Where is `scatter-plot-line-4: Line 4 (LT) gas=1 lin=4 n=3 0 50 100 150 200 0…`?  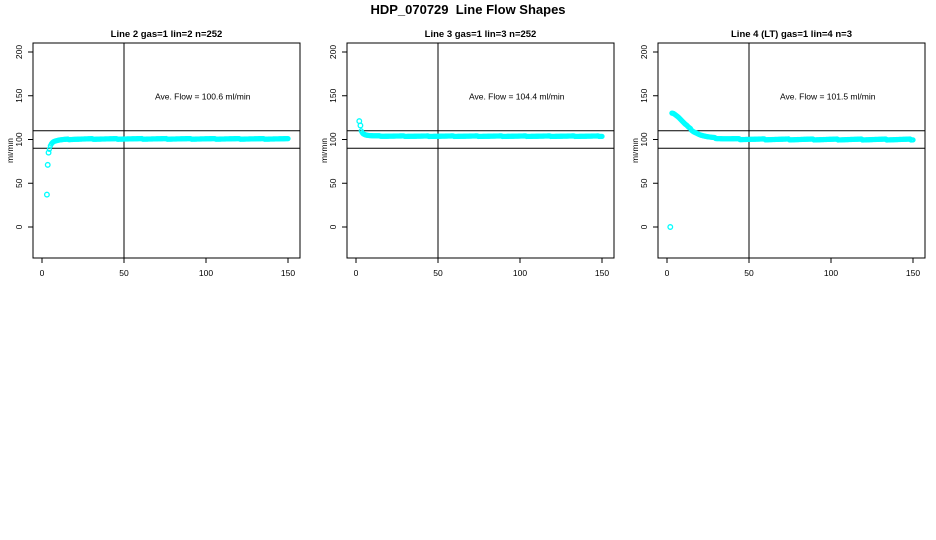 scatter-plot-line-4: Line 4 (LT) gas=1 lin=4 n=3 0 50 100 150 200 0… is located at coordinates (778, 153).